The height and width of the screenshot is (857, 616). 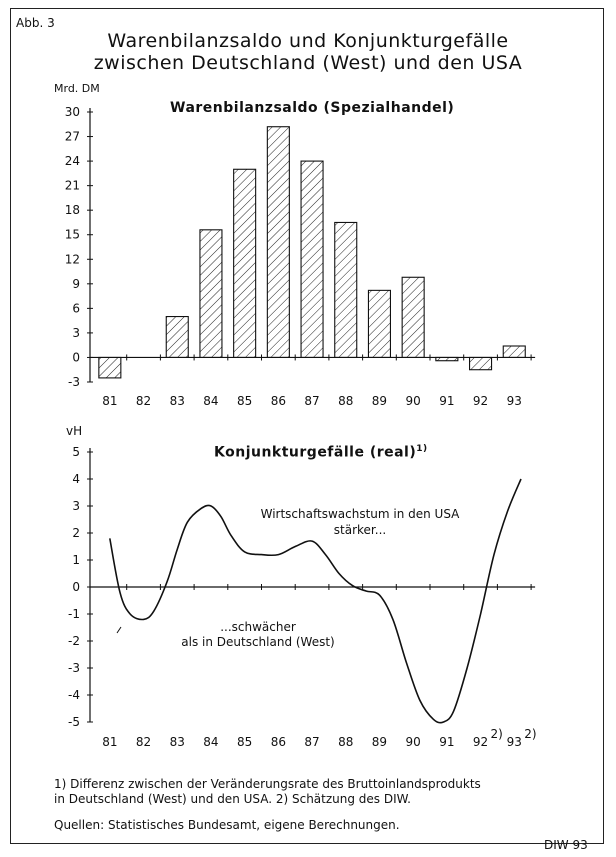 What do you see at coordinates (514, 401) in the screenshot?
I see `bar-x-tick-label: 93` at bounding box center [514, 401].